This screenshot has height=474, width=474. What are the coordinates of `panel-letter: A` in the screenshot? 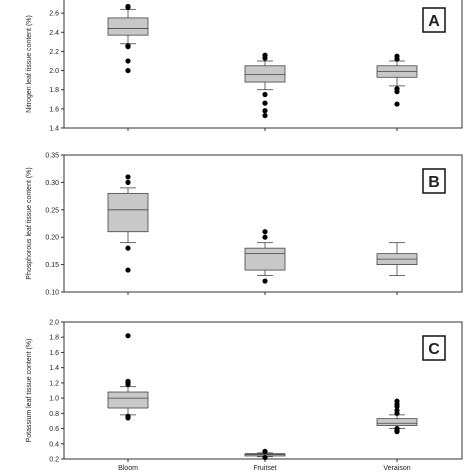 It's located at (434, 21).